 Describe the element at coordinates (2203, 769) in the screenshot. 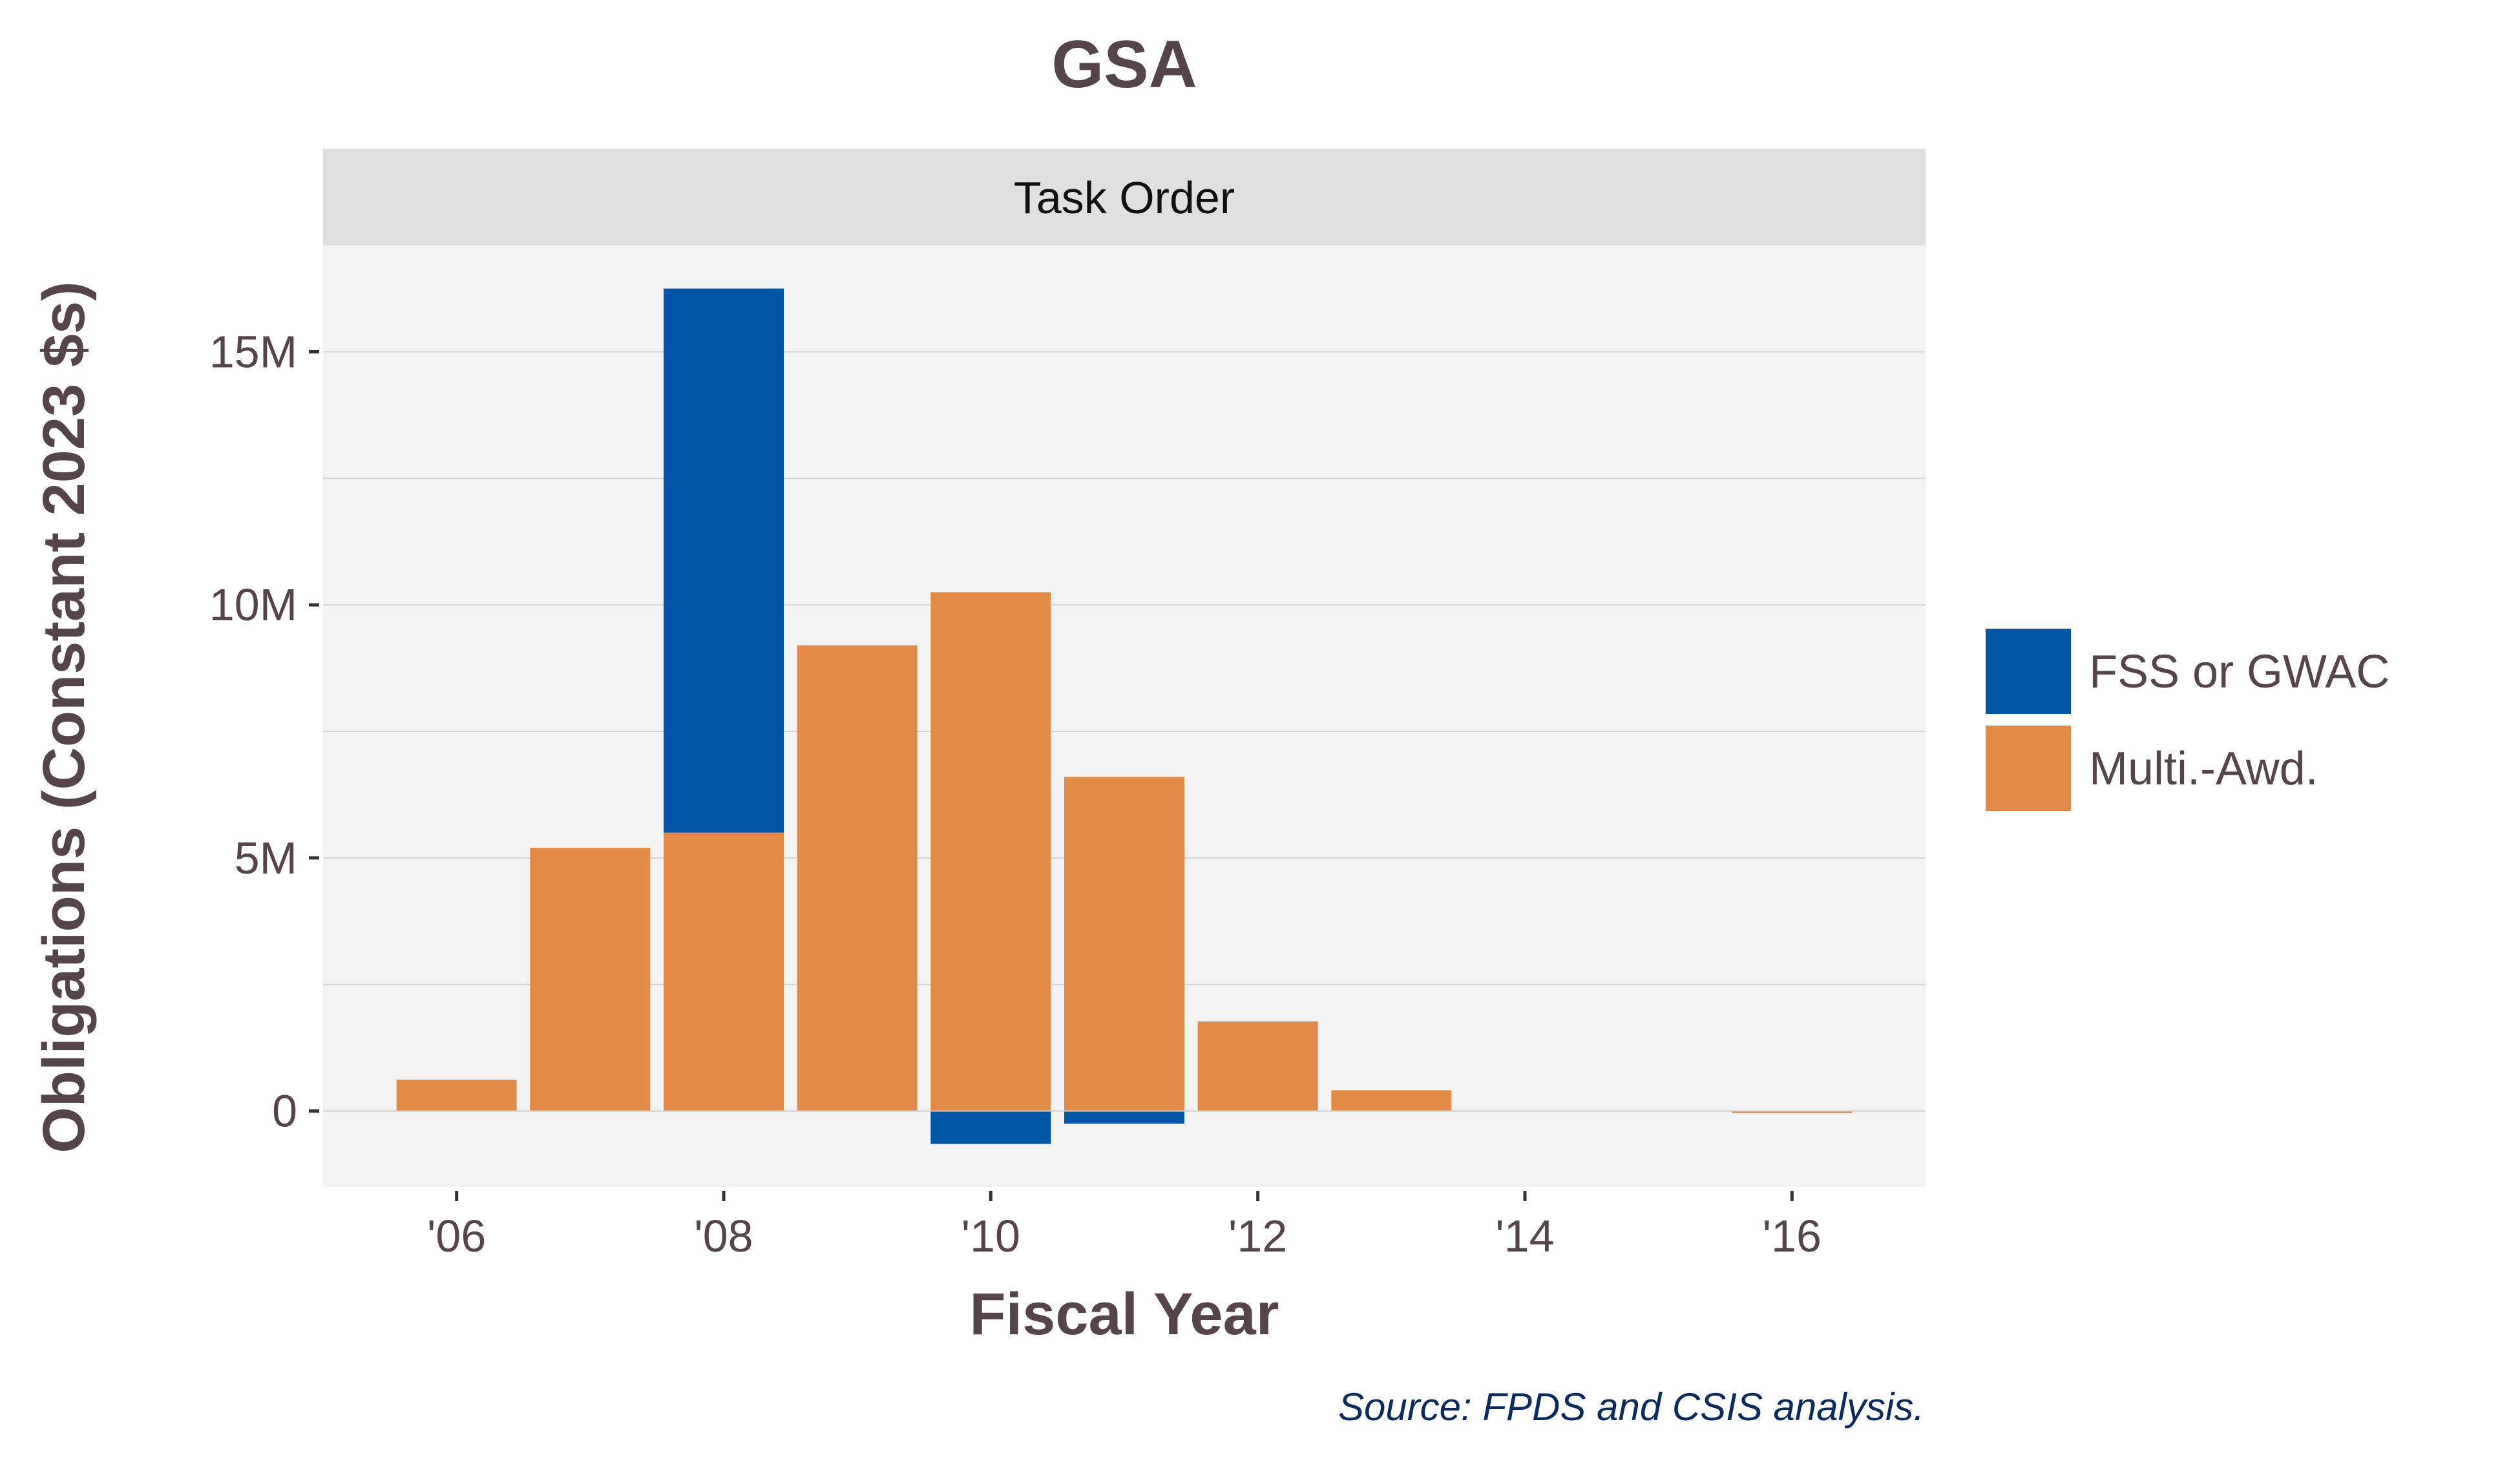

I see `legend-label: Multi.-Awd.` at that location.